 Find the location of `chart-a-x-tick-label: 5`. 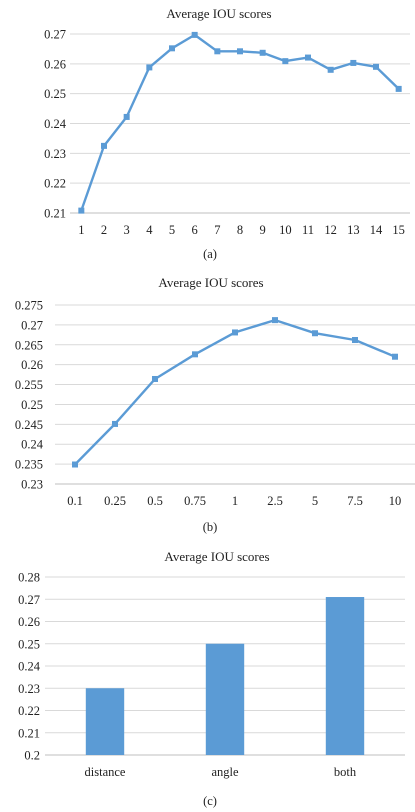

chart-a-x-tick-label: 5 is located at coordinates (172, 230).